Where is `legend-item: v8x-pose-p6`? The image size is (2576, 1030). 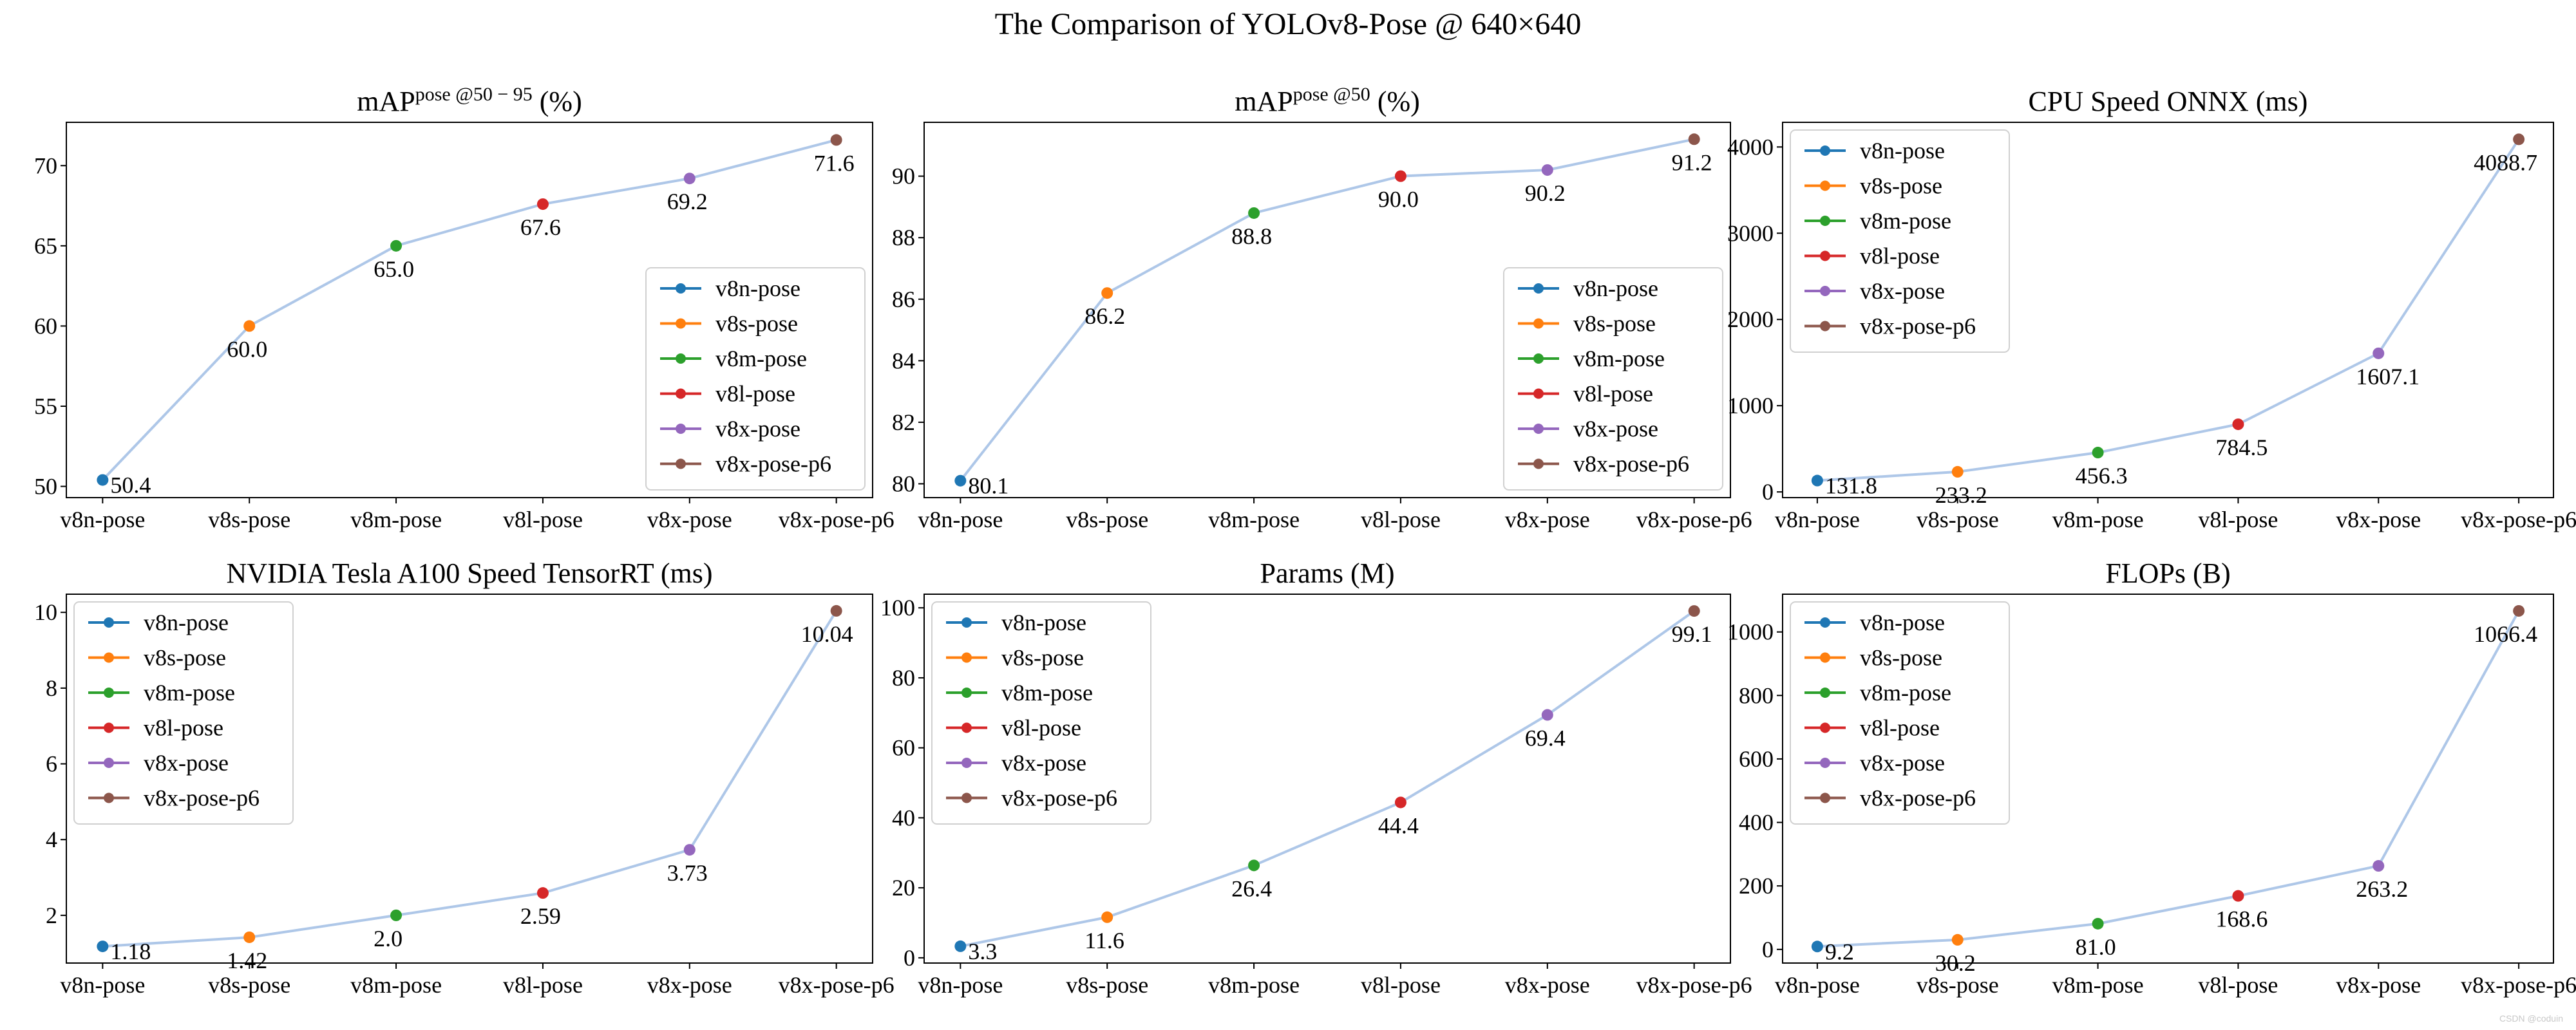
legend-item: v8x-pose-p6 is located at coordinates (1603, 464).